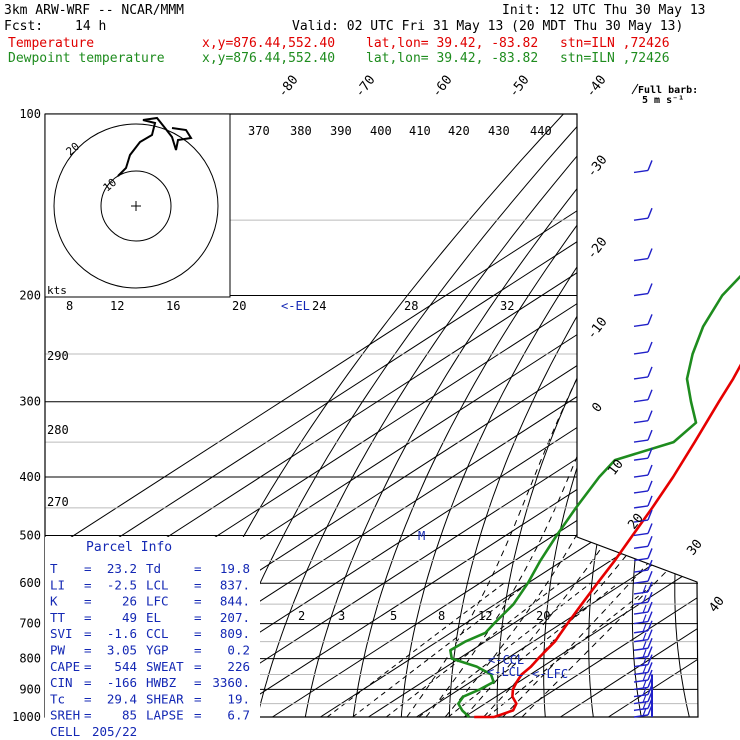 Image resolution: width=740 pixels, height=740 pixels. Describe the element at coordinates (30, 583) in the screenshot. I see `pressure-tick-label: 600` at that location.